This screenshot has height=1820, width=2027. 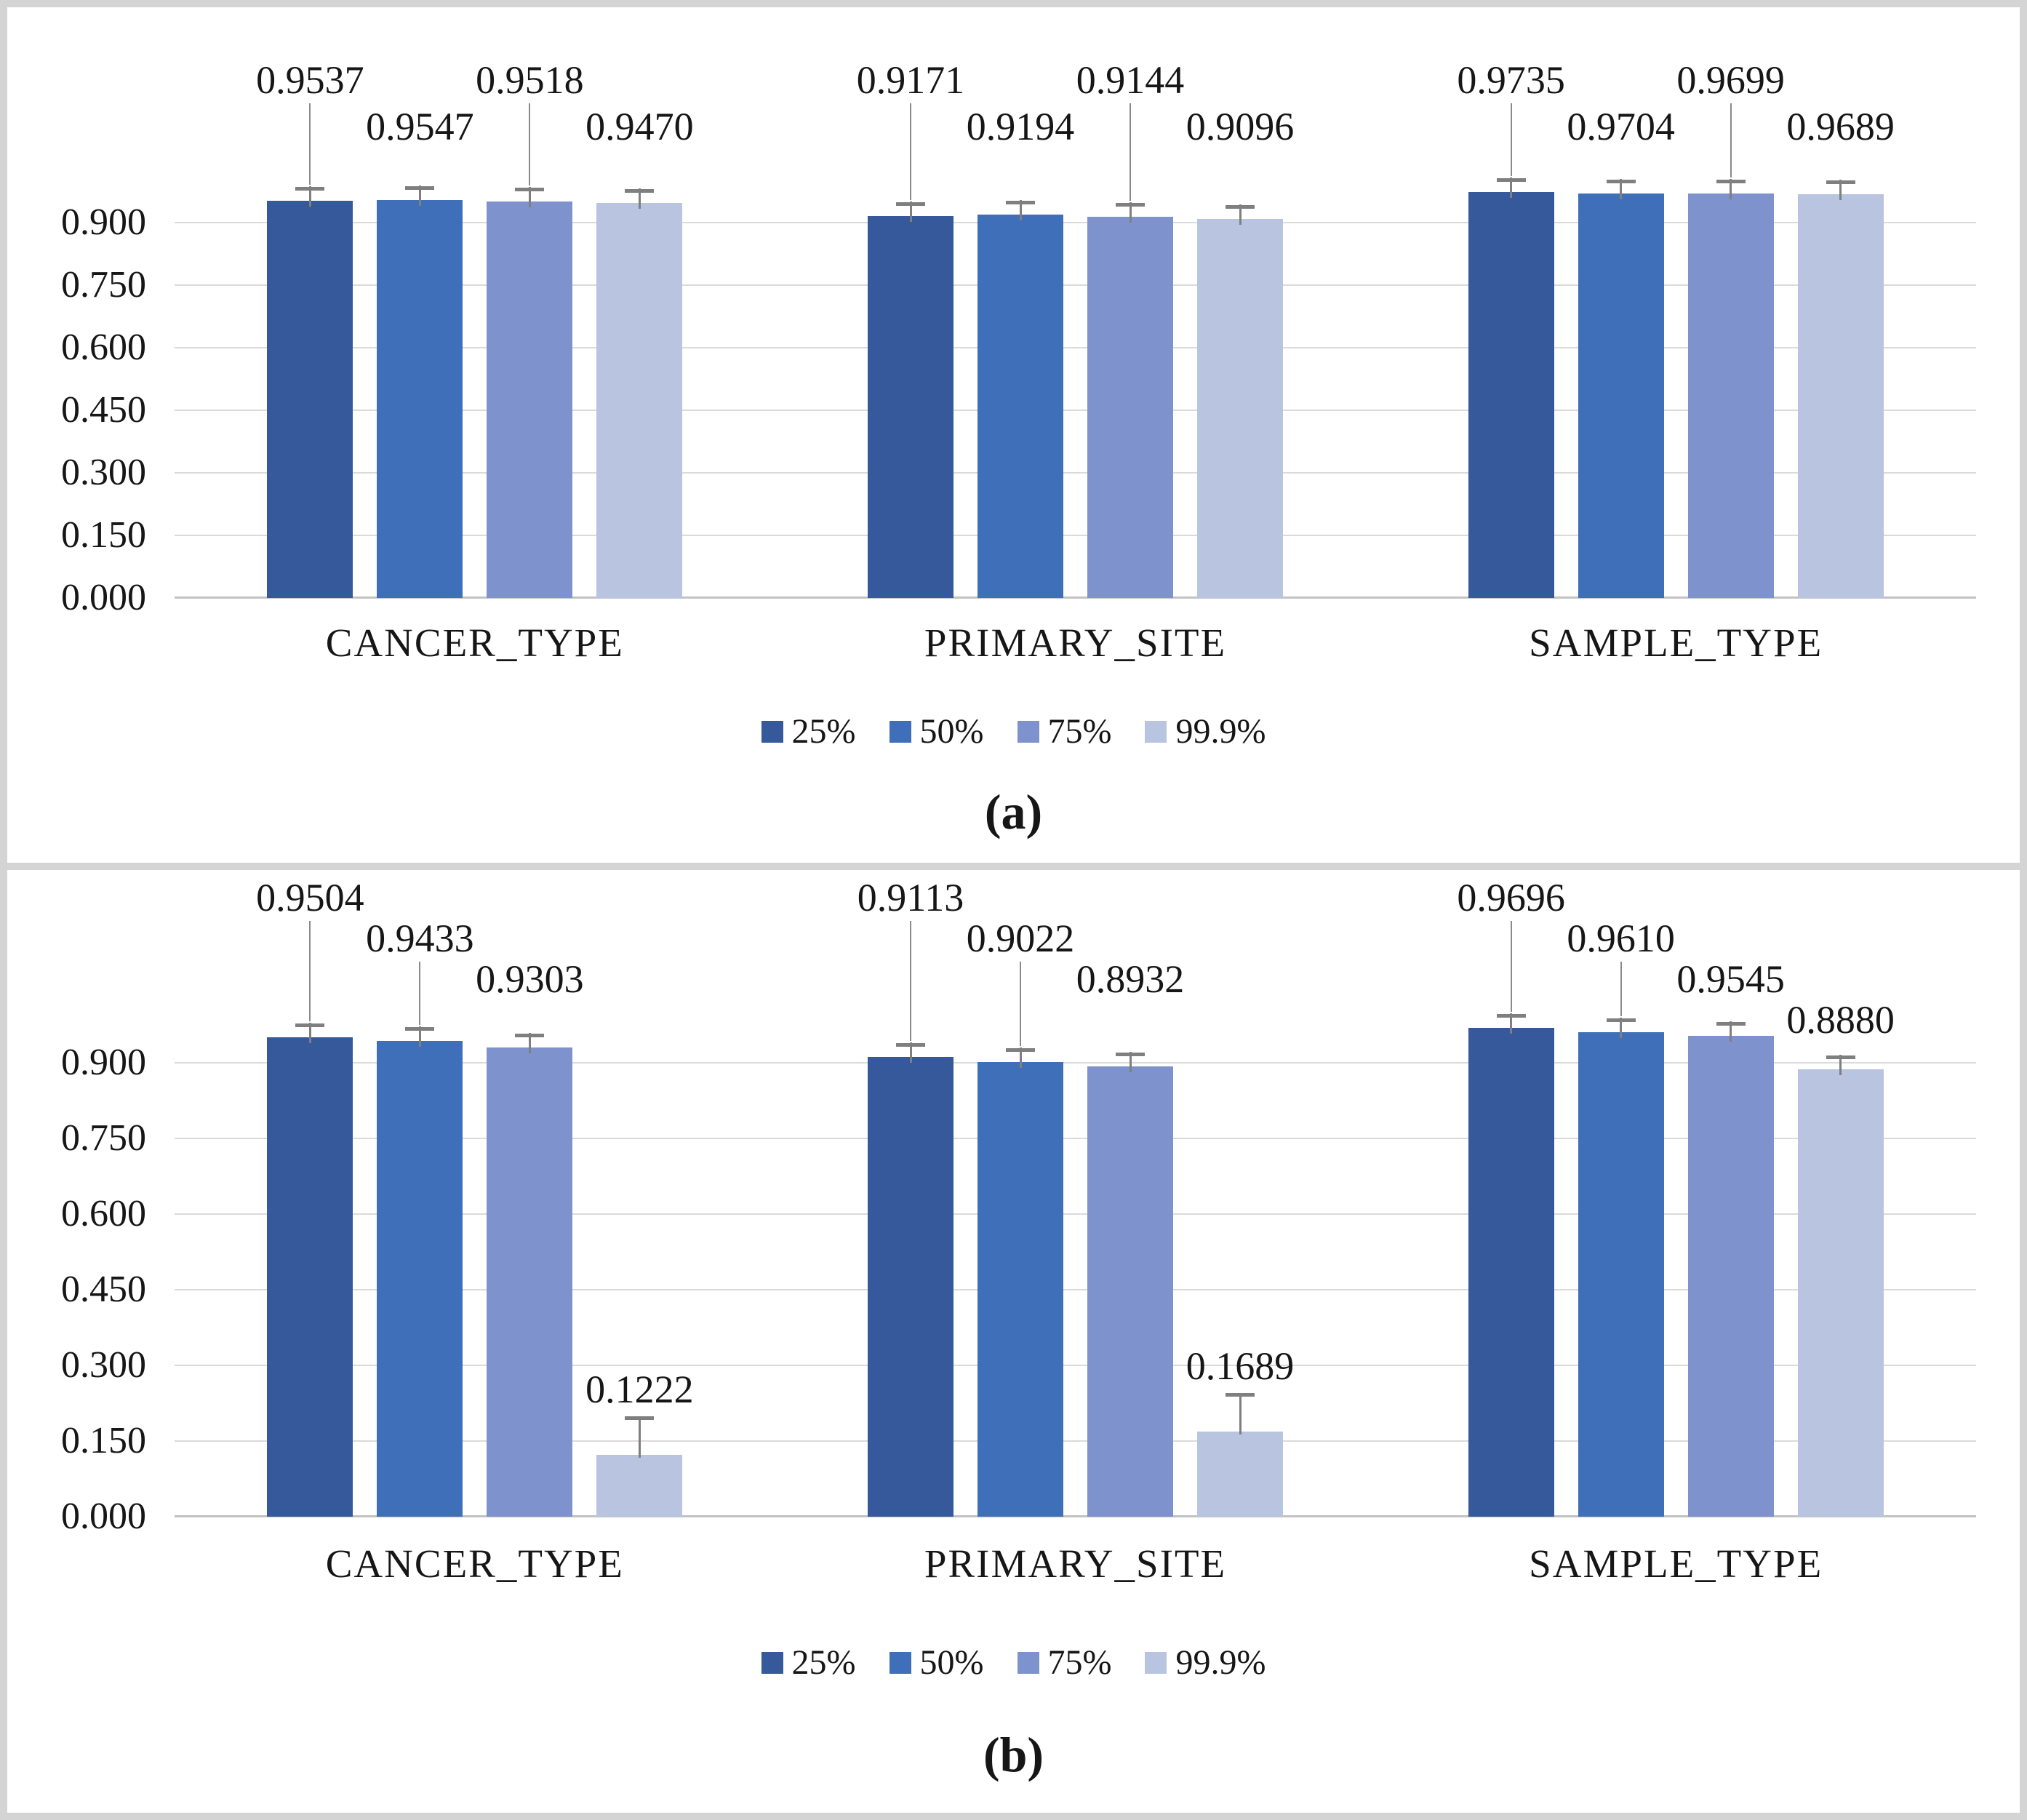 What do you see at coordinates (1020, 939) in the screenshot?
I see `value-label: 0.9022` at bounding box center [1020, 939].